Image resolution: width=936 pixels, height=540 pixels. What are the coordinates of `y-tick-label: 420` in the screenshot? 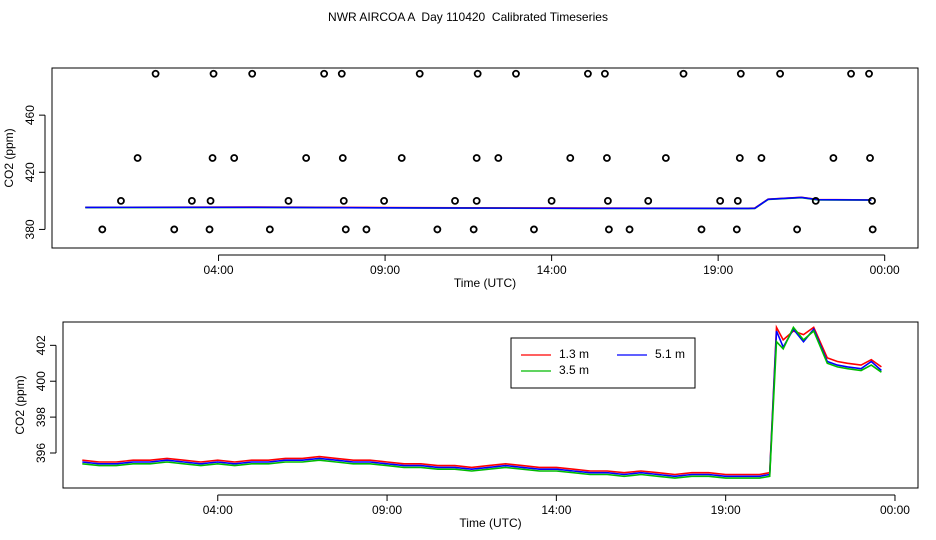 It's located at (30, 172).